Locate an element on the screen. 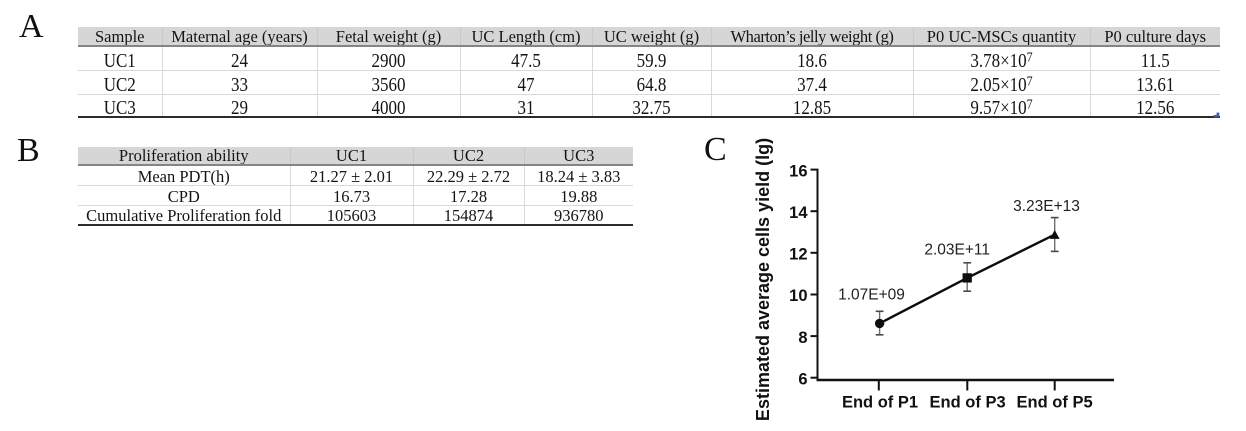 The image size is (1246, 431). svg-text: 14 is located at coordinates (798, 213).